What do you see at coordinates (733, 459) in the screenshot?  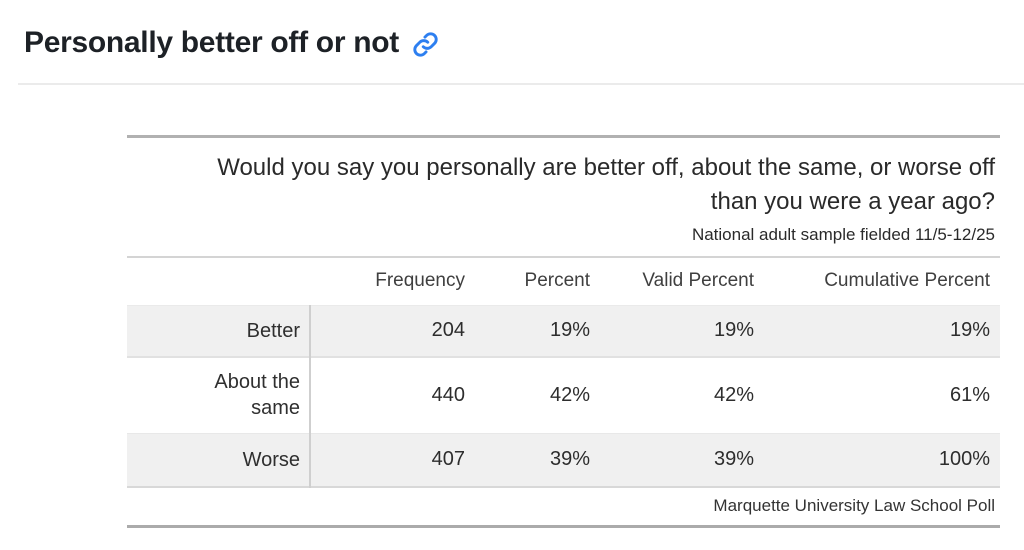 I see `cell-valid-percent: 39%` at bounding box center [733, 459].